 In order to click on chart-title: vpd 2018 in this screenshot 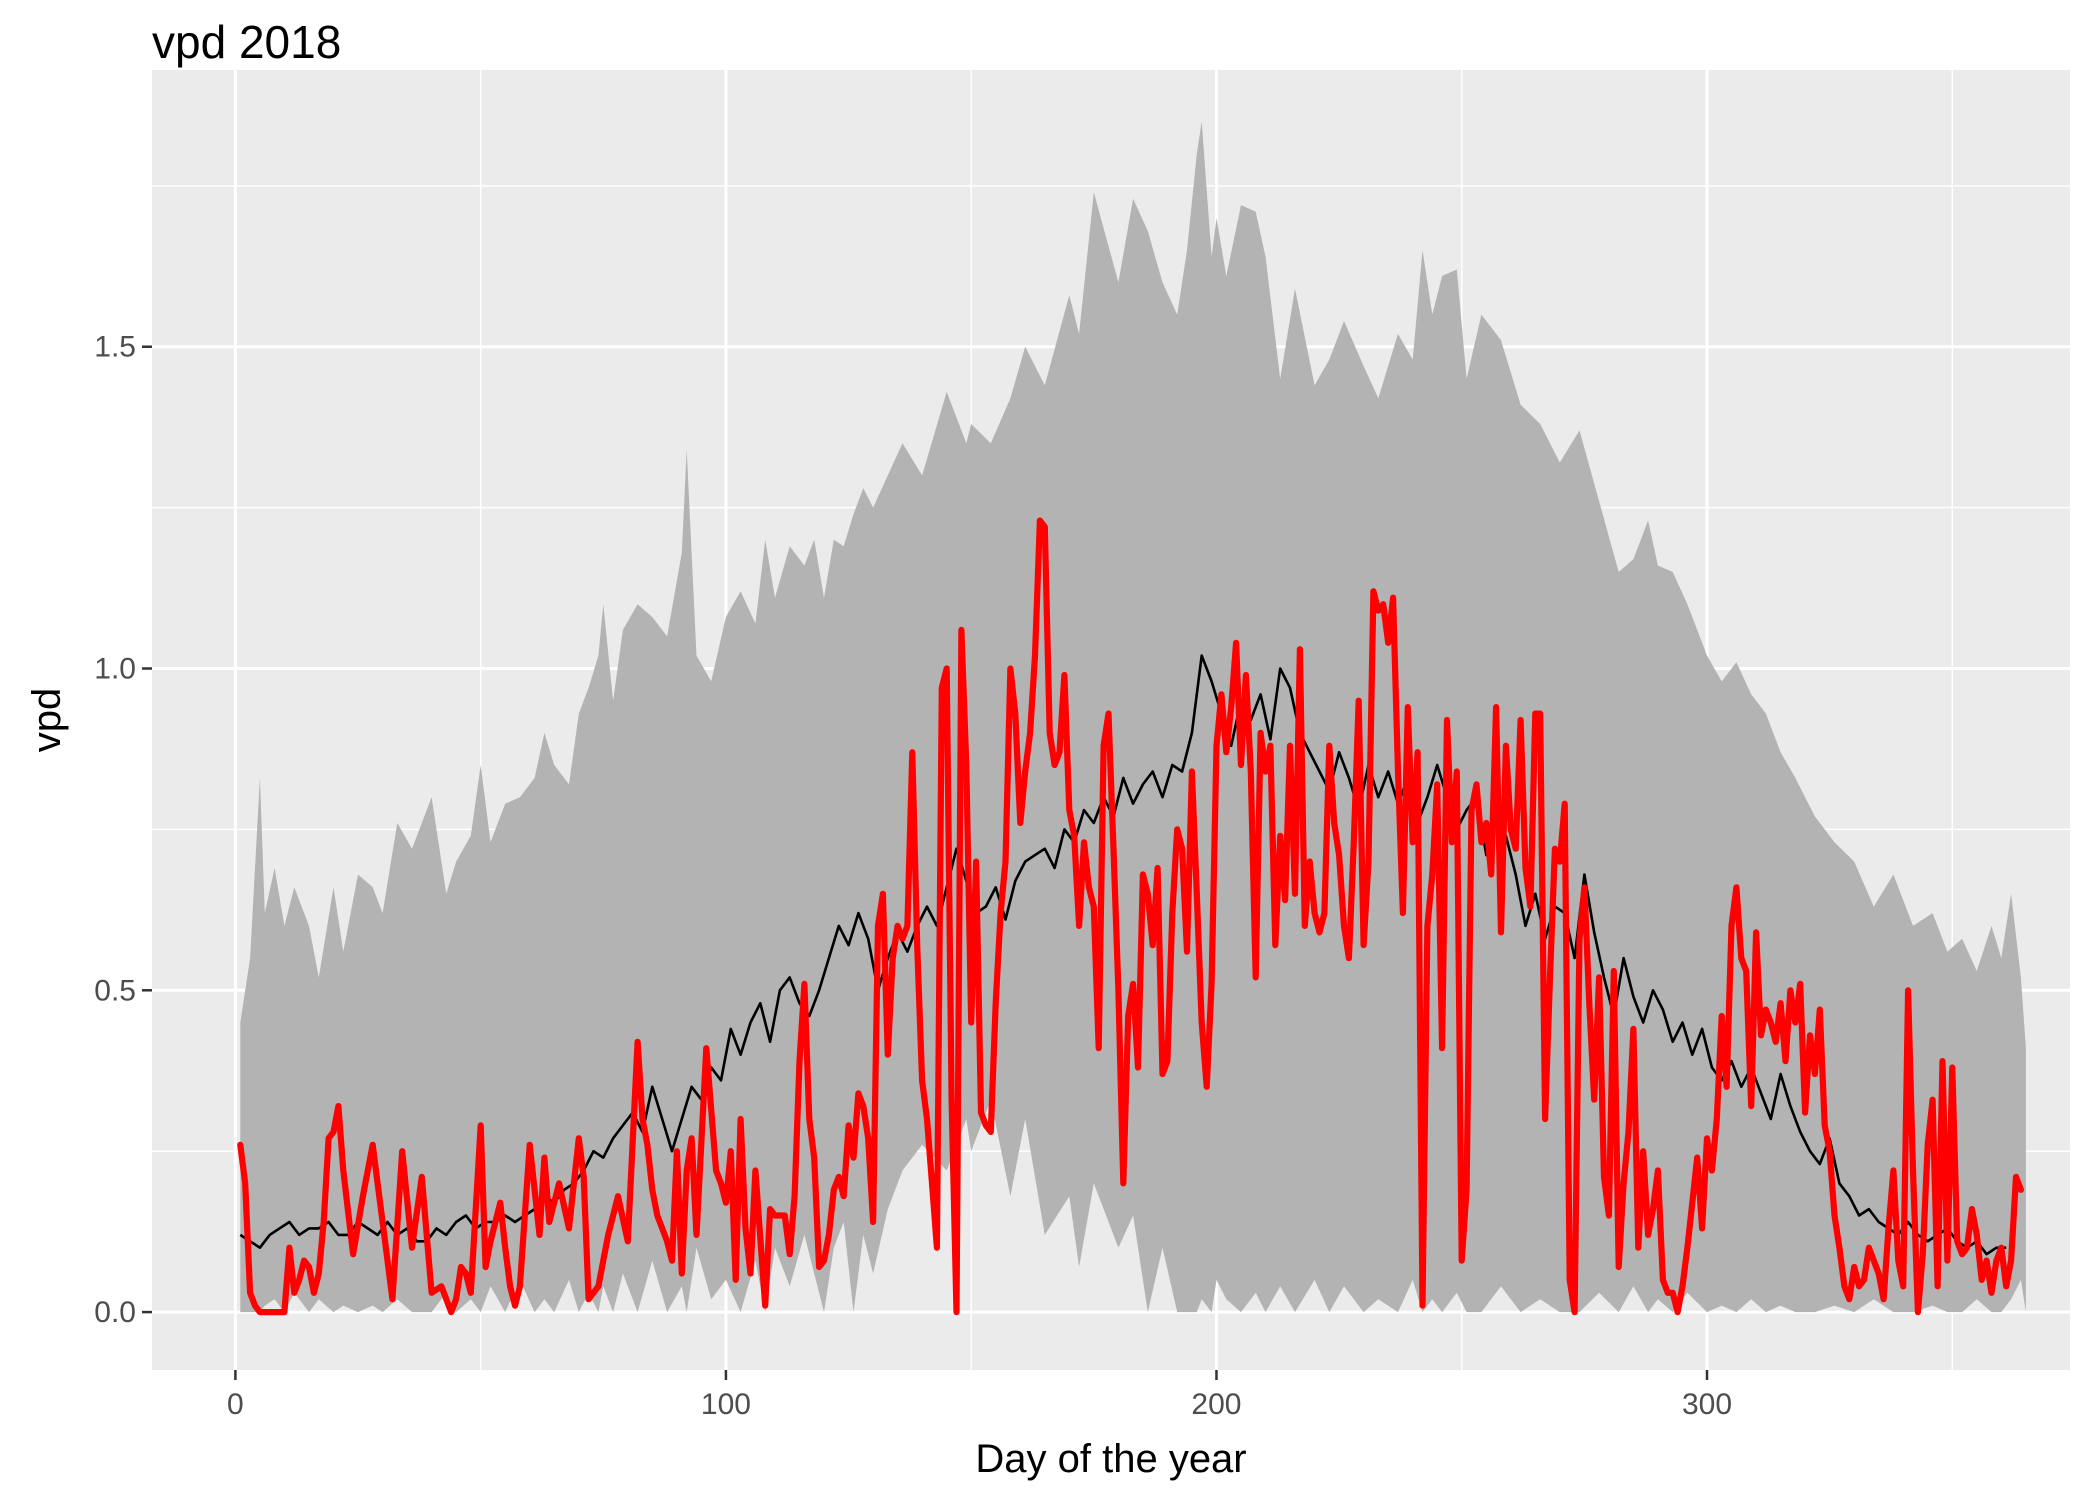, I will do `click(246, 42)`.